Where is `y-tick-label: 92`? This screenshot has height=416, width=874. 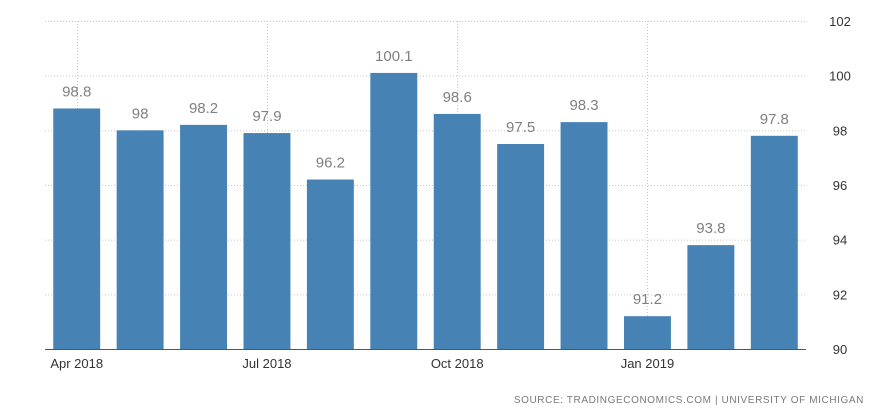
y-tick-label: 92 is located at coordinates (840, 294).